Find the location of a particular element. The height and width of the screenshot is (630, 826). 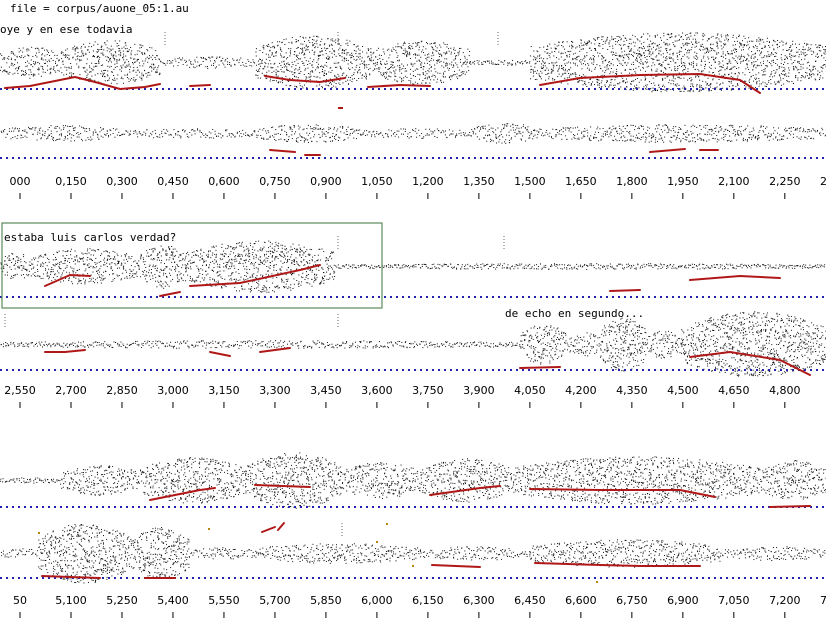

tick-label: 1,950 is located at coordinates (683, 181).